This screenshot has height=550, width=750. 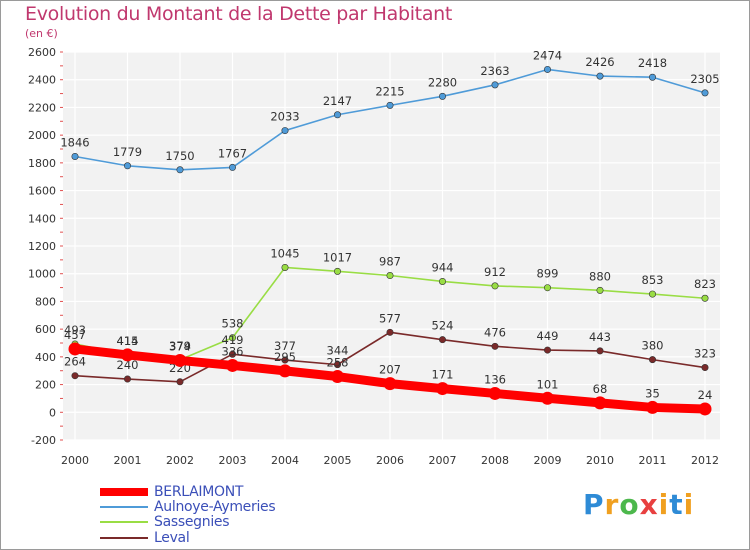 What do you see at coordinates (494, 71) in the screenshot?
I see `data-label: 2363` at bounding box center [494, 71].